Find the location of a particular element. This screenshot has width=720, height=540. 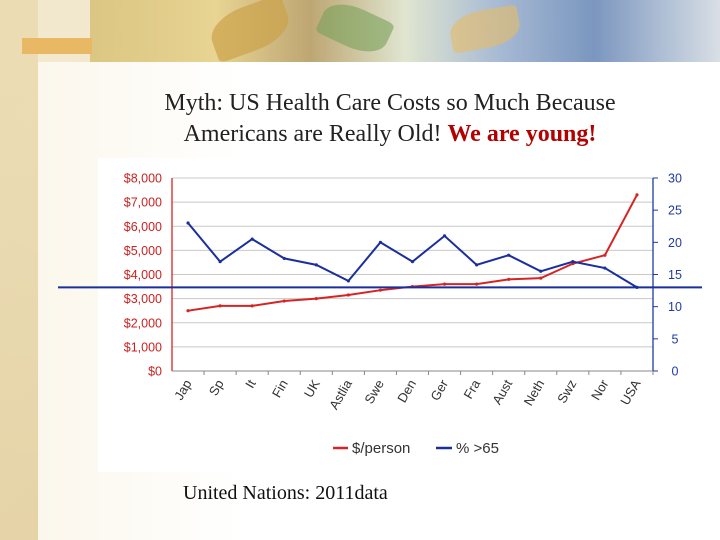

left-axis-tick-label: $7,000 is located at coordinates (143, 203).